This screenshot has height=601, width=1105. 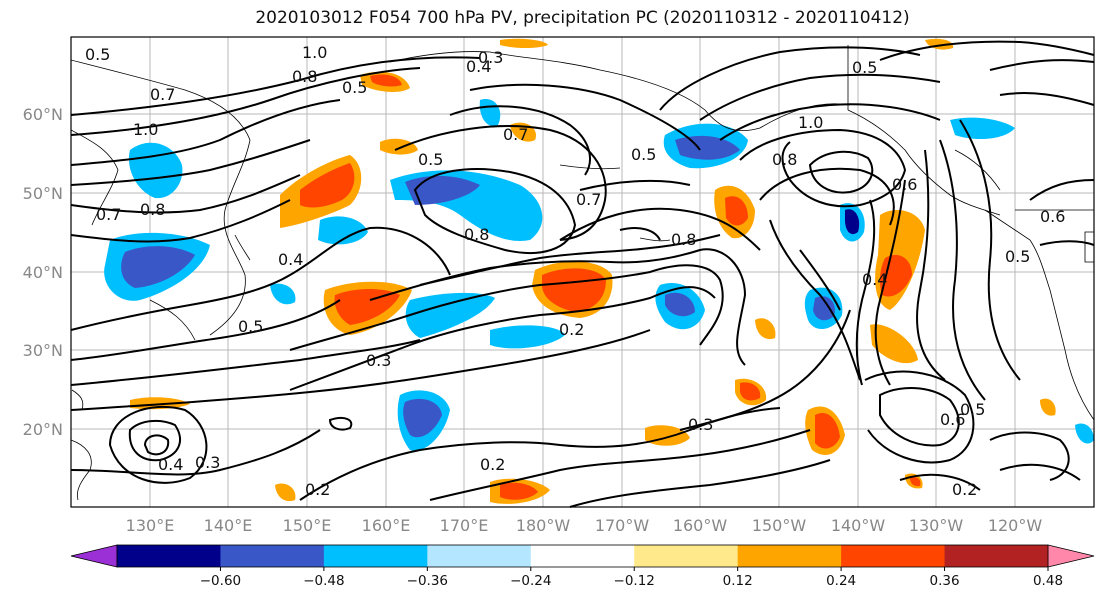 What do you see at coordinates (94, 556) in the screenshot?
I see `colorbar-left-extension` at bounding box center [94, 556].